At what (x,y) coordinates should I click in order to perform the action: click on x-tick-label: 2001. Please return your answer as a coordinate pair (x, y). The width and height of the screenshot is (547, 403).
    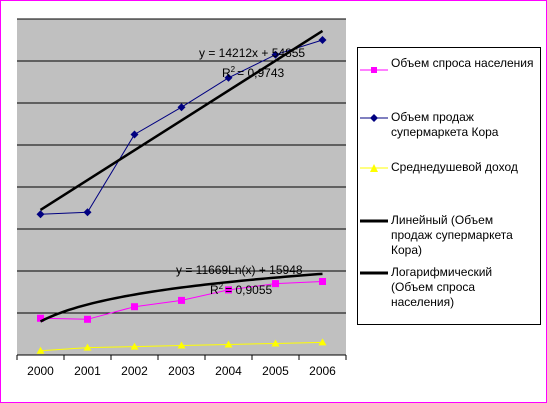
    Looking at the image, I should click on (87, 371).